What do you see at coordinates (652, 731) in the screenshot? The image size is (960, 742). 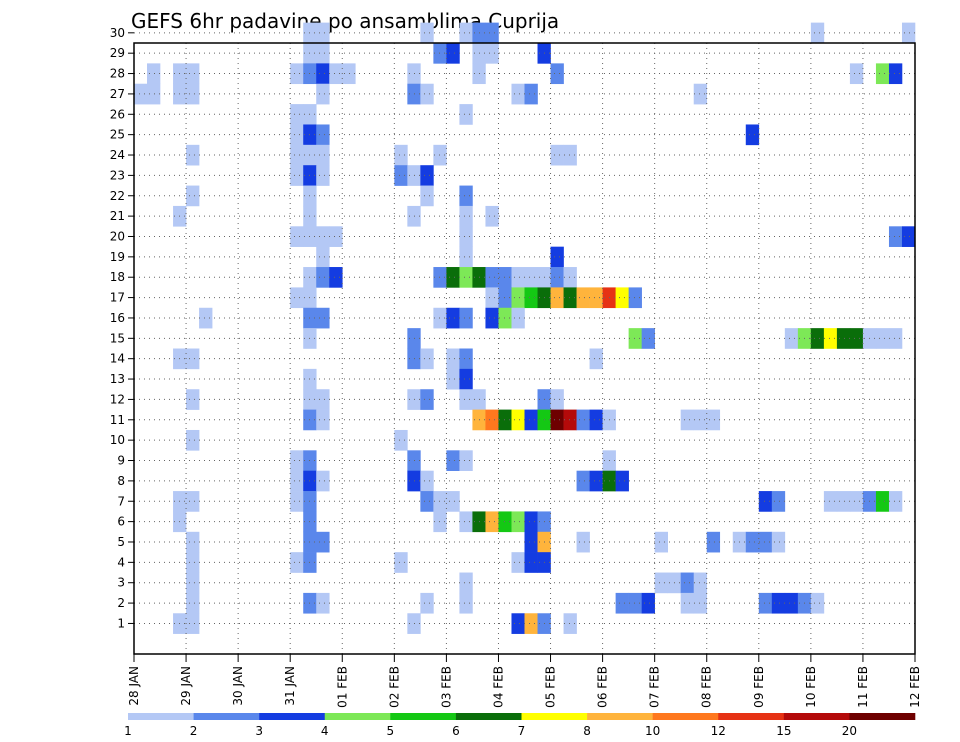 I see `colorbar-label: 10` at bounding box center [652, 731].